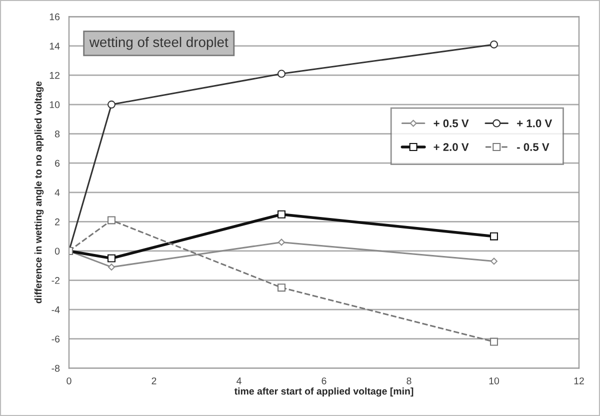 This screenshot has height=416, width=600. Describe the element at coordinates (409, 380) in the screenshot. I see `x-tick-label: 8` at that location.